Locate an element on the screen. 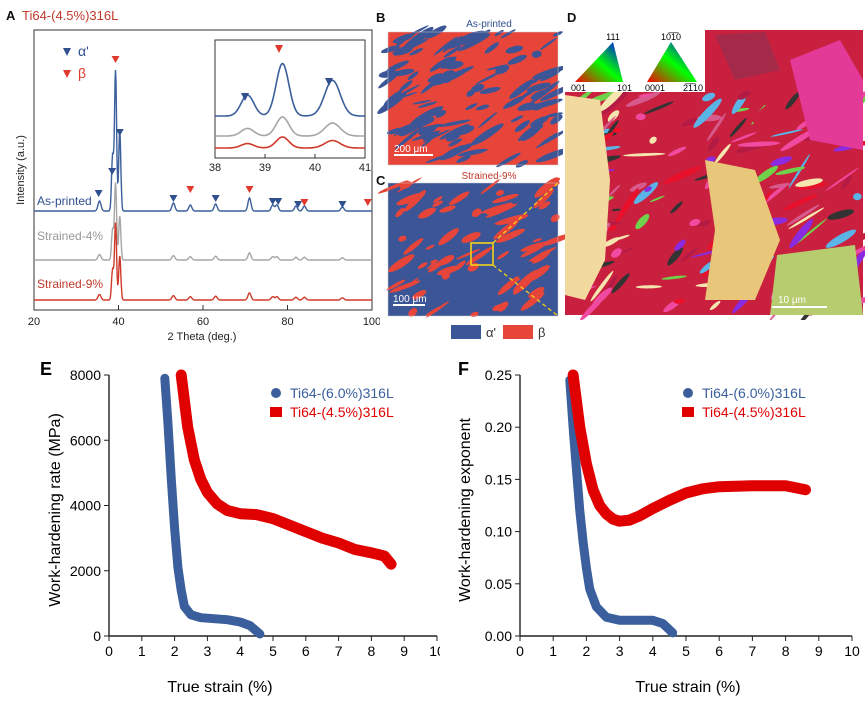 This screenshot has width=866, height=702. xtick-label: 80 is located at coordinates (287, 322).